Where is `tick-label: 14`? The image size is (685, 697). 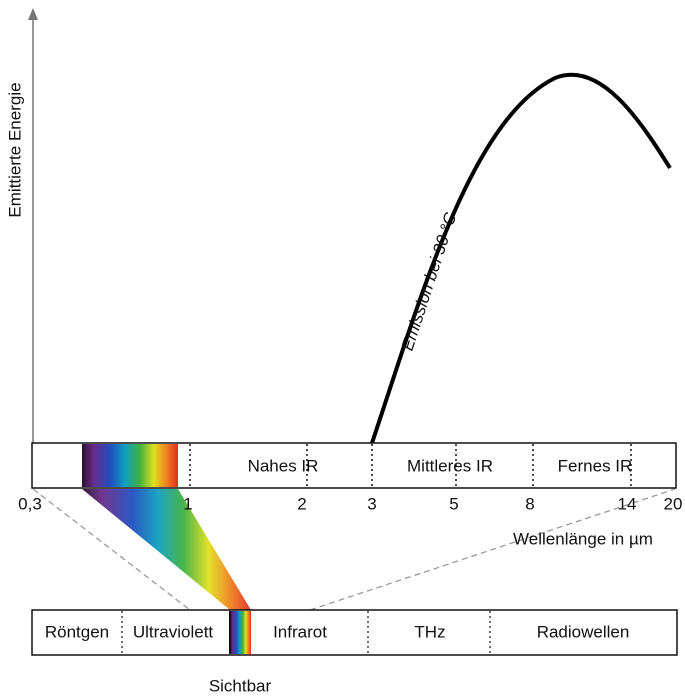
tick-label: 14 is located at coordinates (627, 503).